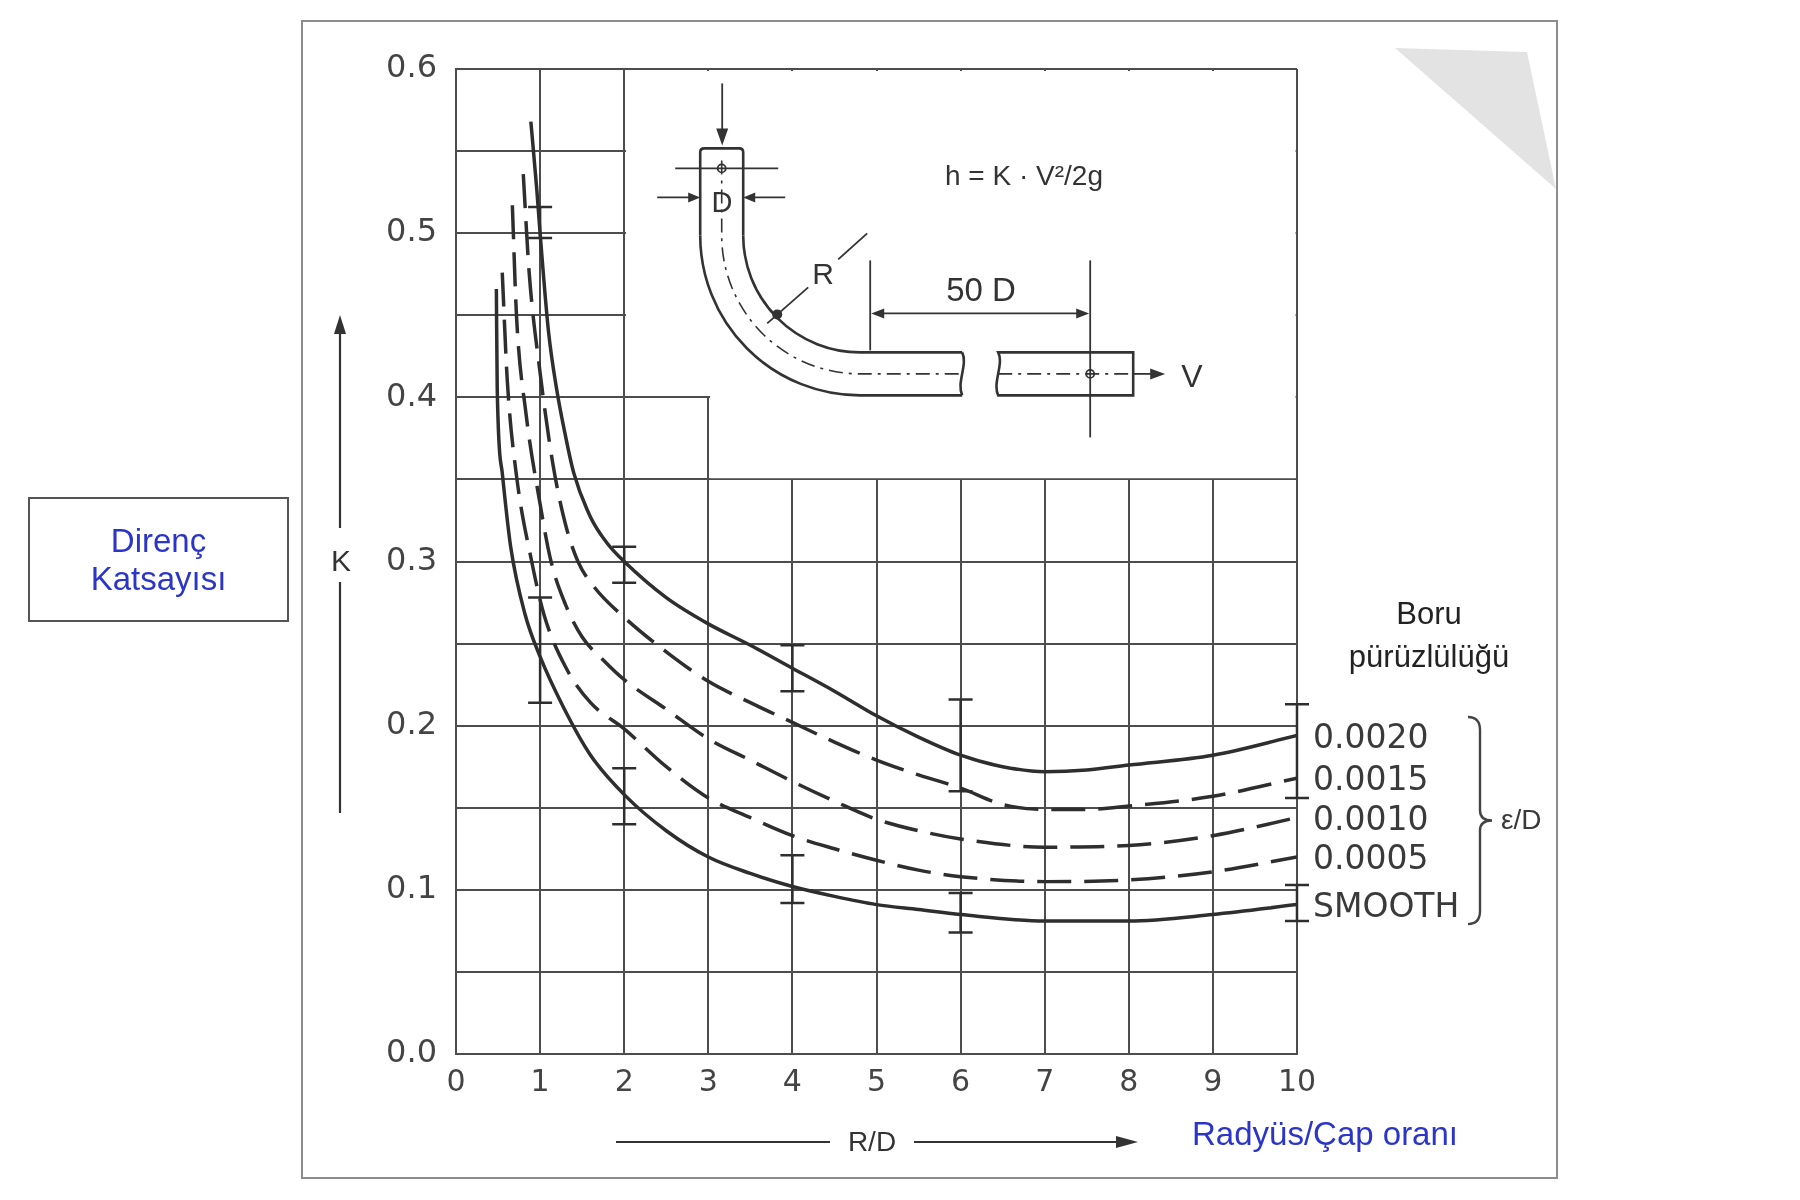 This screenshot has height=1200, width=1800. What do you see at coordinates (540, 1080) in the screenshot?
I see `x-tick-label: 1` at bounding box center [540, 1080].